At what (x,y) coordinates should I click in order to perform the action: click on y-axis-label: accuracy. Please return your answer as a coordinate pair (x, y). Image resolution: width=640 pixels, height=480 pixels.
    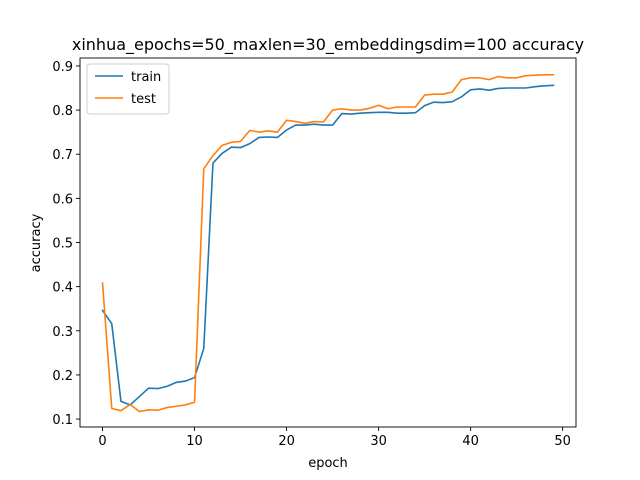
    Looking at the image, I should click on (36, 242).